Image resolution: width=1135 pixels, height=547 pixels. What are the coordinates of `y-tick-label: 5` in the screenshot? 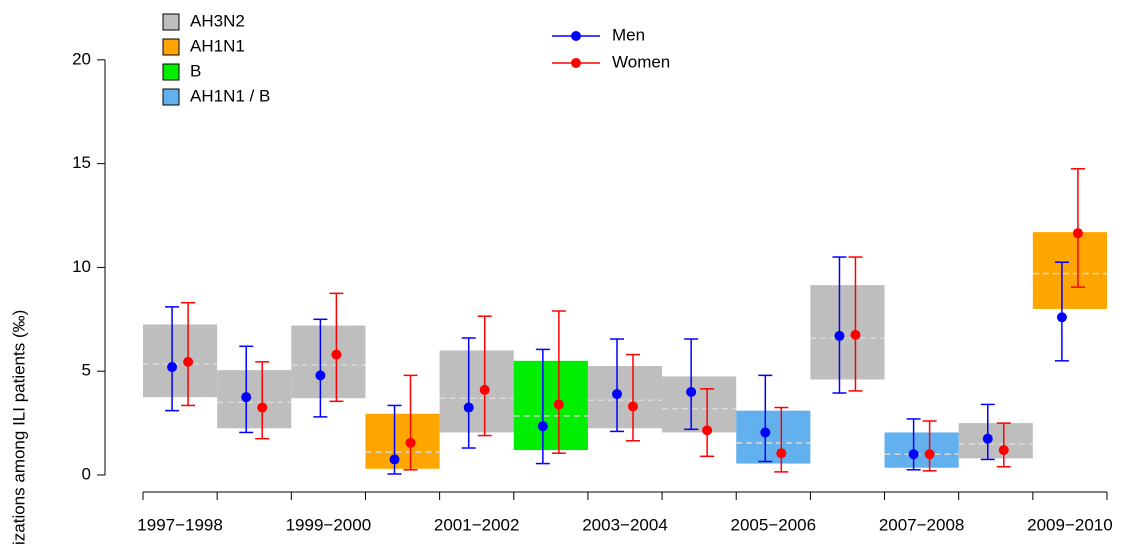 It's located at (86, 370).